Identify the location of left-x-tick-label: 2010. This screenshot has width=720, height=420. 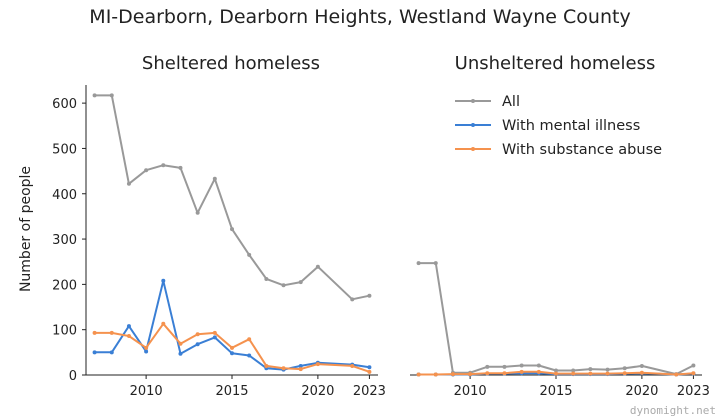
(146, 391).